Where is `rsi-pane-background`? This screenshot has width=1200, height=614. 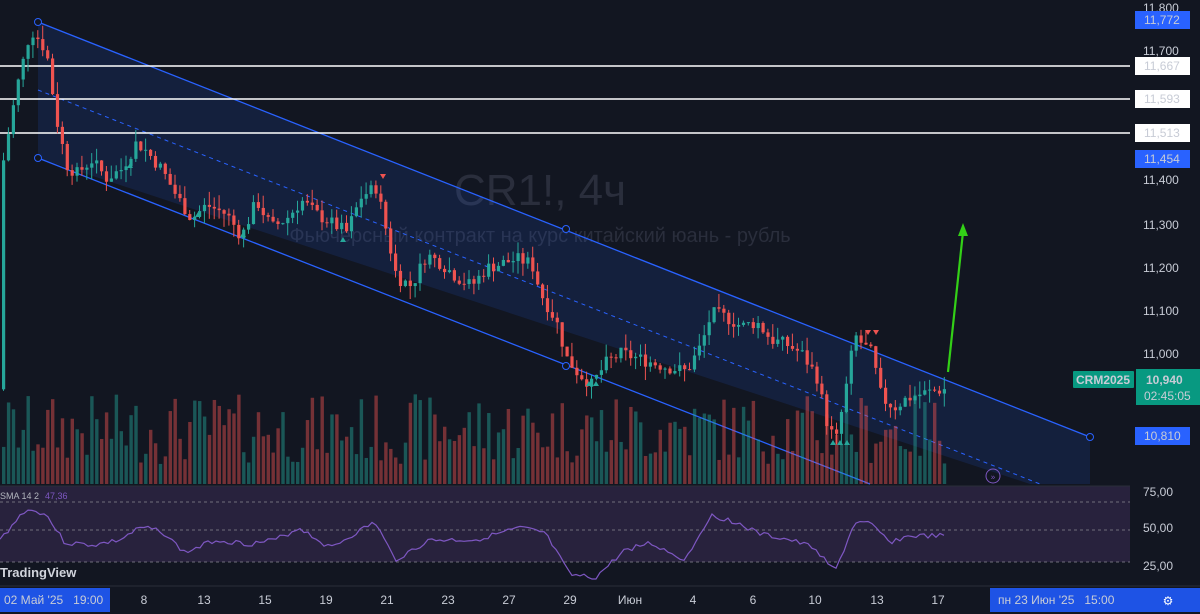 rsi-pane-background is located at coordinates (565, 524).